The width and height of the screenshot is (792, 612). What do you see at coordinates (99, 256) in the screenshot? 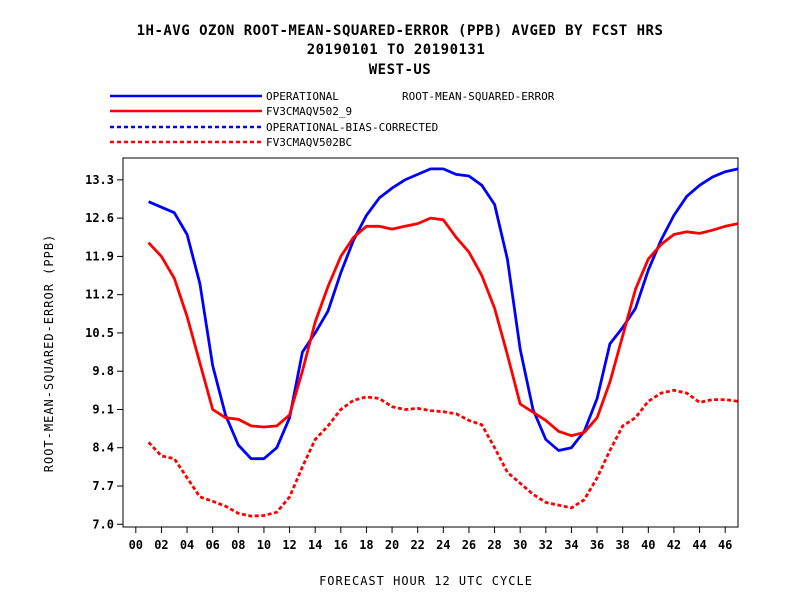
I see `y-tick-label: 11.9` at bounding box center [99, 256].